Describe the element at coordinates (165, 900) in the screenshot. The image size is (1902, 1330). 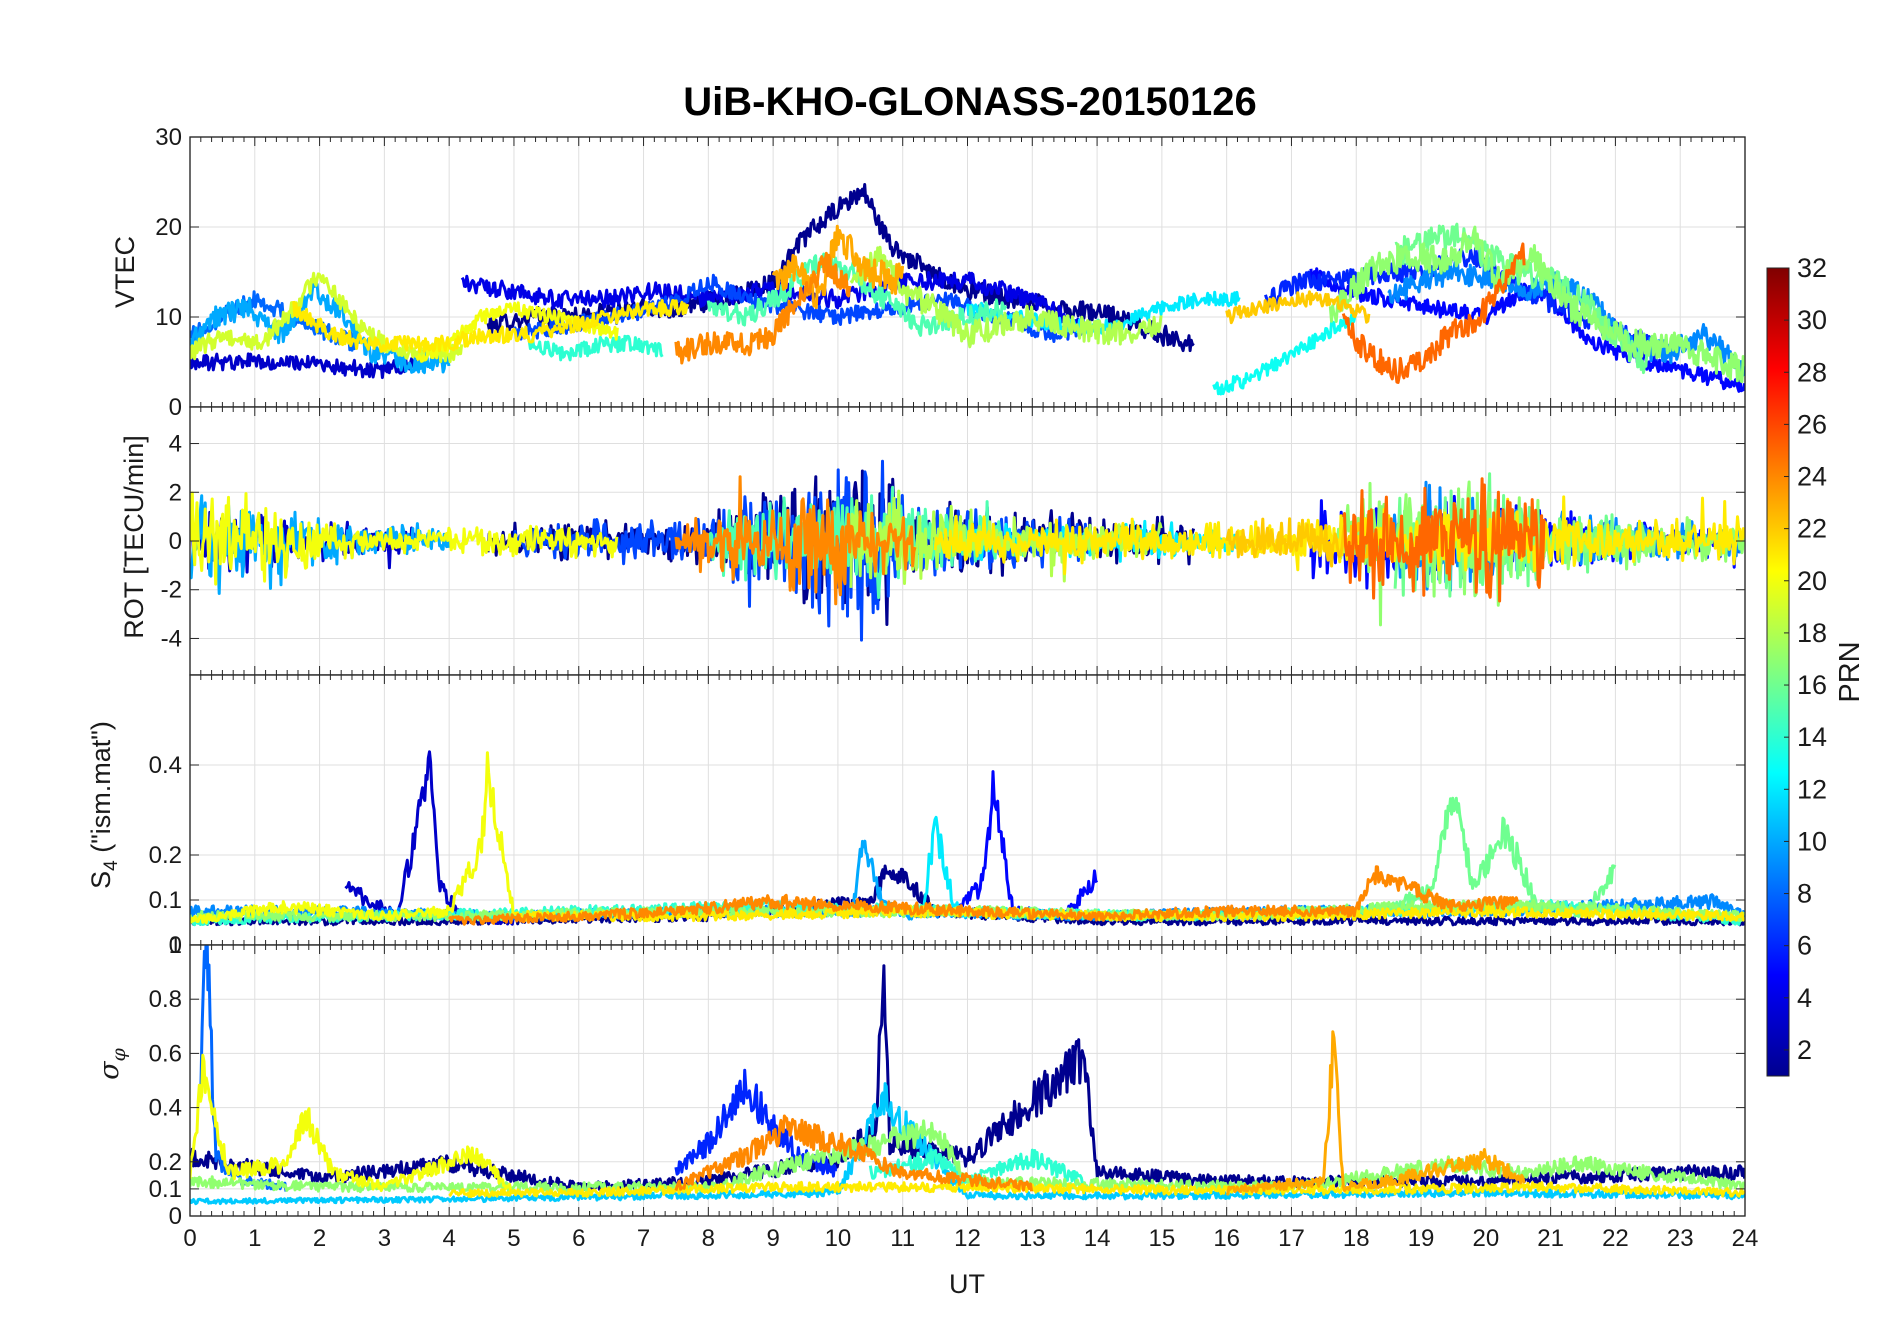
I see `s4-y-tick-label: 0.1` at that location.